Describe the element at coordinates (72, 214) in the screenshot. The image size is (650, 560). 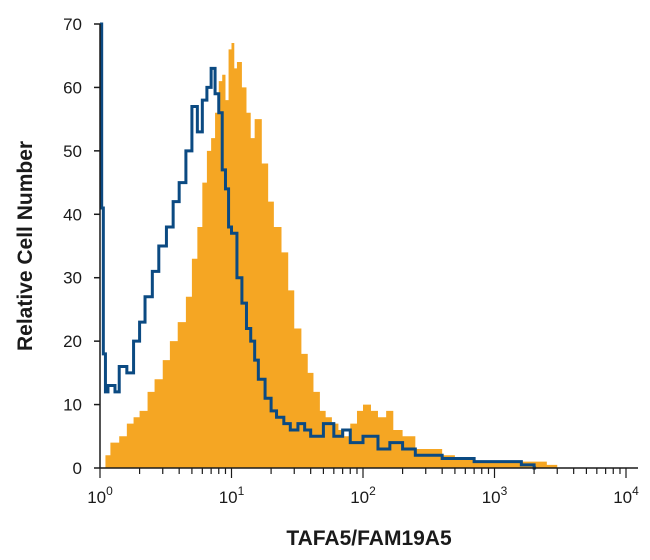
I see `y-tick-label: 40` at that location.